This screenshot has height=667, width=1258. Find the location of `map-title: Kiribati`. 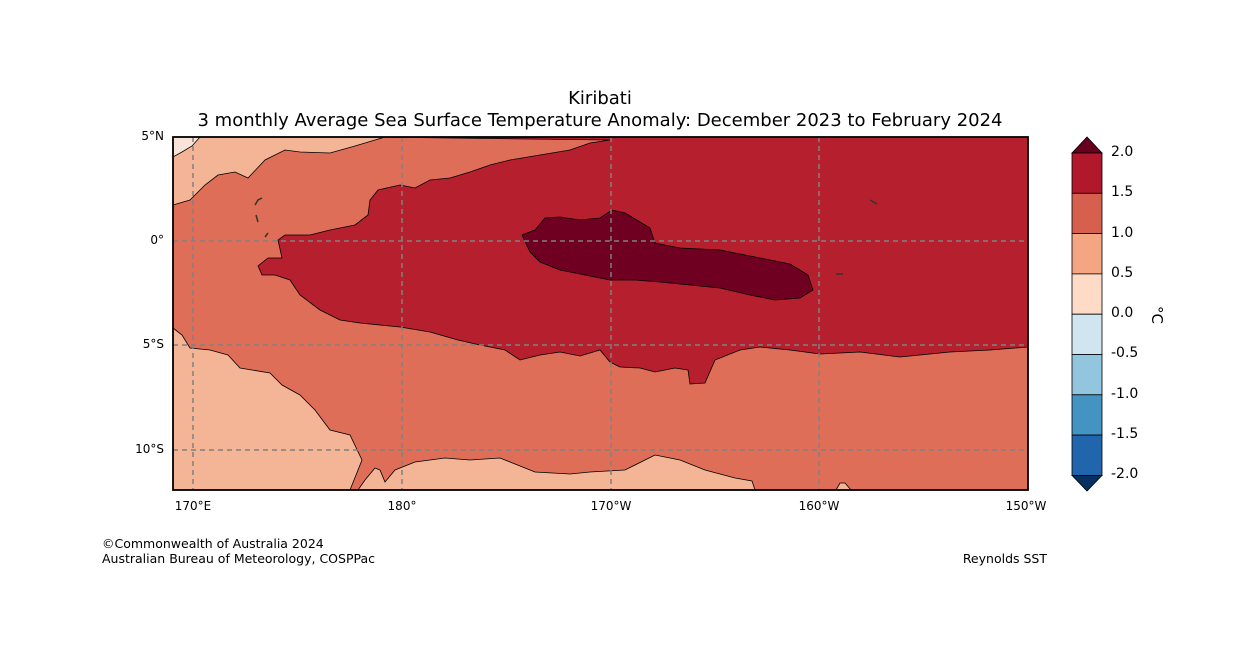

map-title: Kiribati is located at coordinates (600, 98).